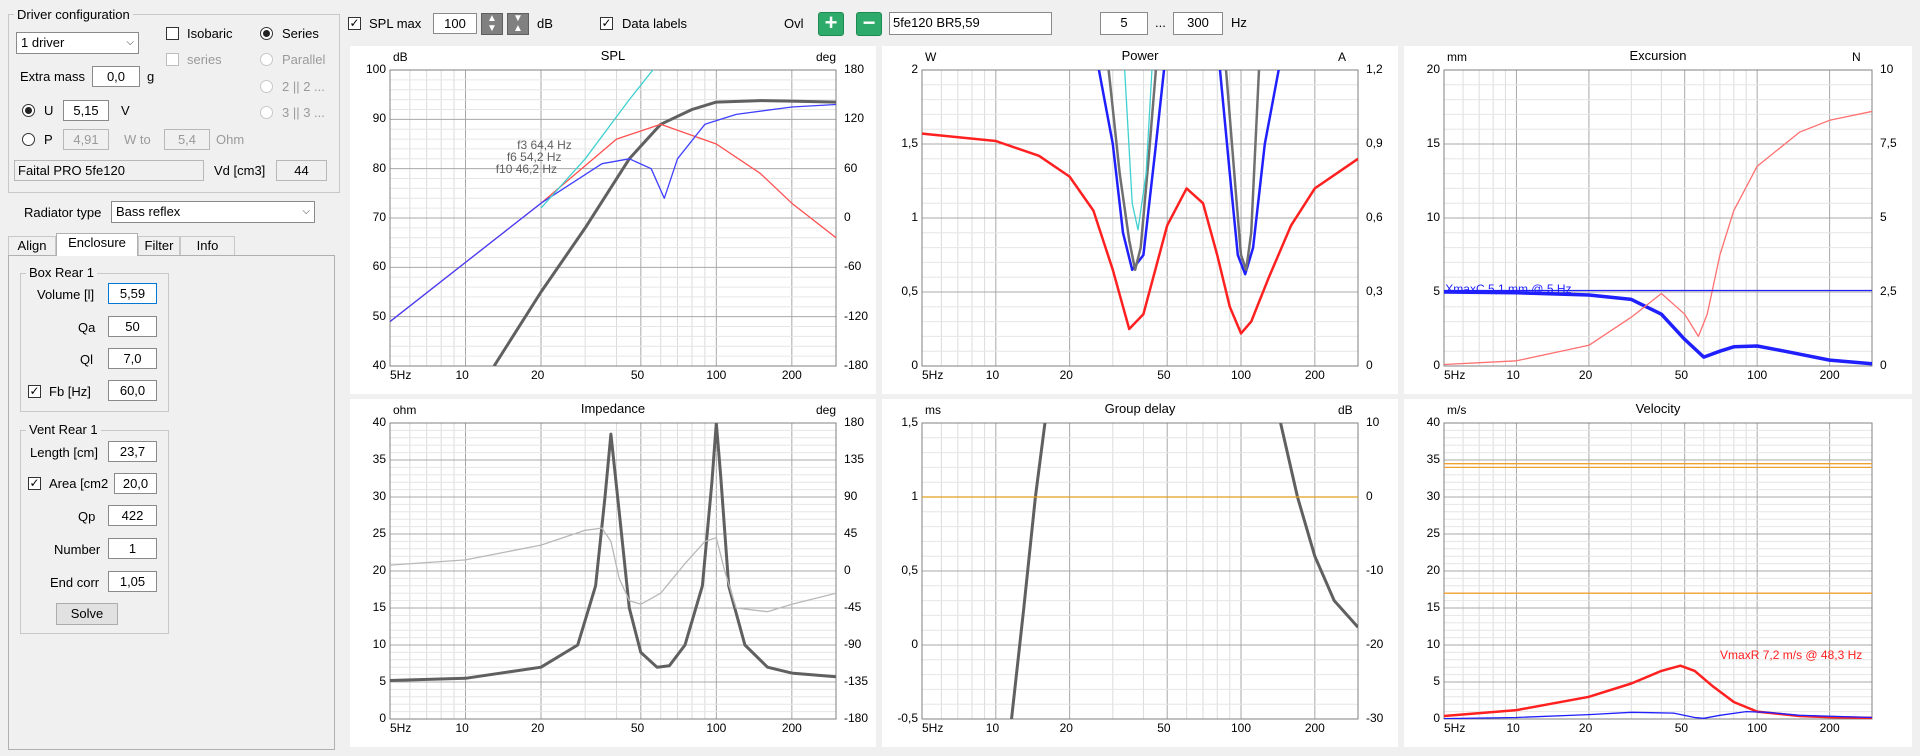 The width and height of the screenshot is (1920, 756). I want to click on chart-title: Excursion, so click(1658, 55).